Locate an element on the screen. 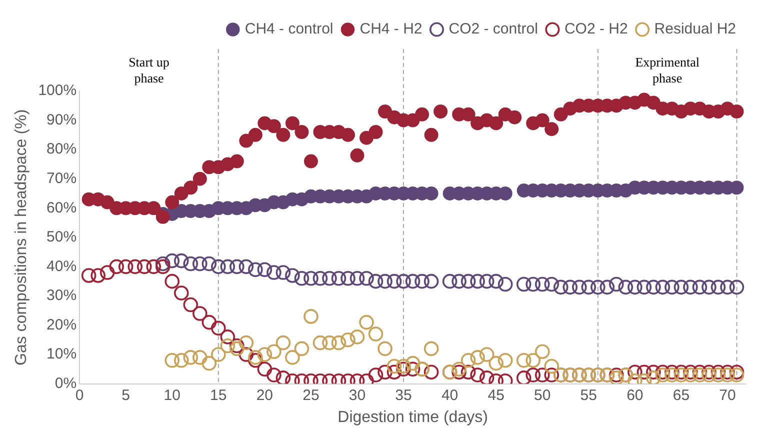 The width and height of the screenshot is (766, 435). y-tick-label: 90% is located at coordinates (61, 119).